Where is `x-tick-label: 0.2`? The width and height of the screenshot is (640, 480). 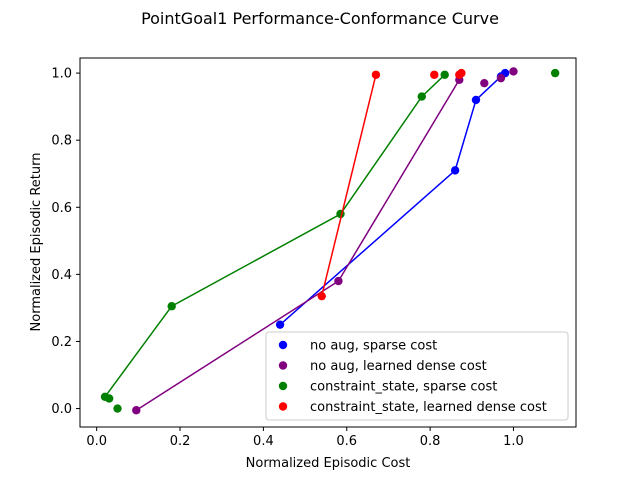 x-tick-label: 0.2 is located at coordinates (180, 441).